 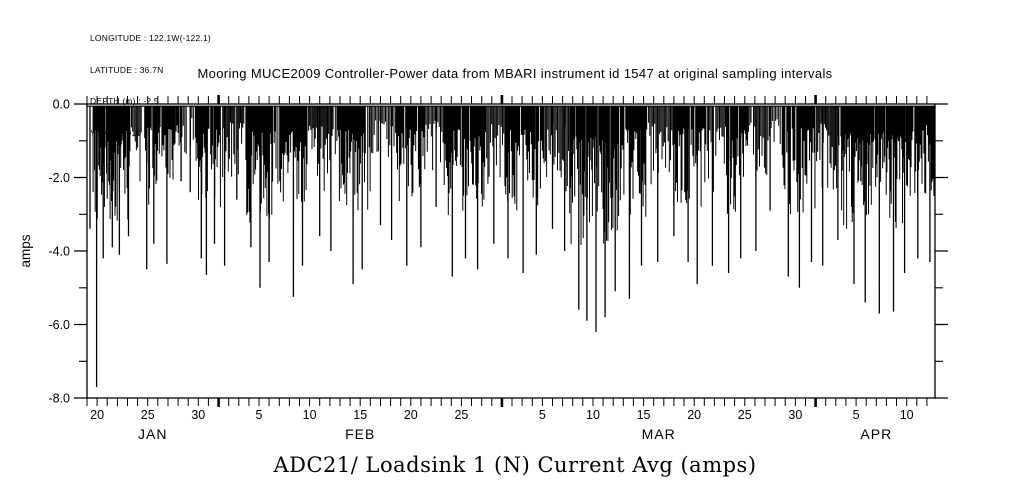 I want to click on svg-text: 0.0, so click(x=61, y=105).